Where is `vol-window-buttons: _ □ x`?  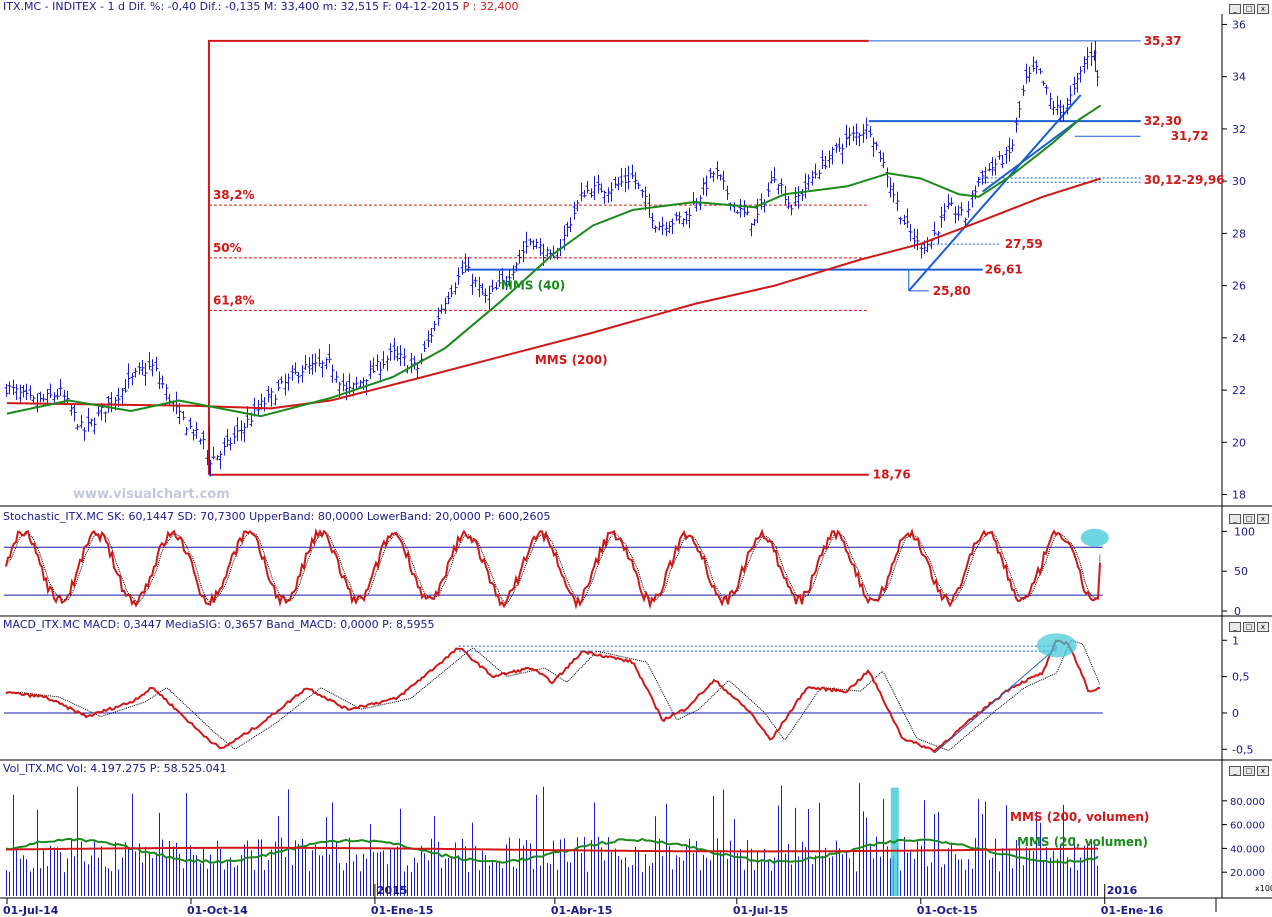 vol-window-buttons: _ □ x is located at coordinates (1249, 771).